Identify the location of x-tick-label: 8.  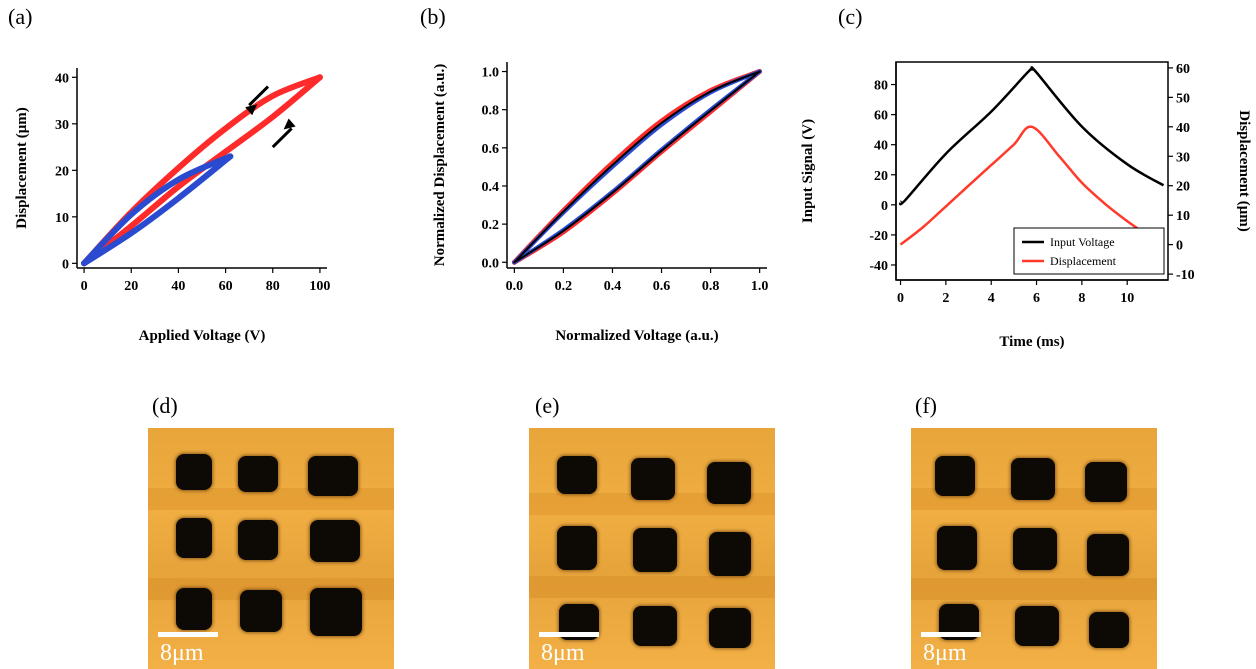
(1081, 298).